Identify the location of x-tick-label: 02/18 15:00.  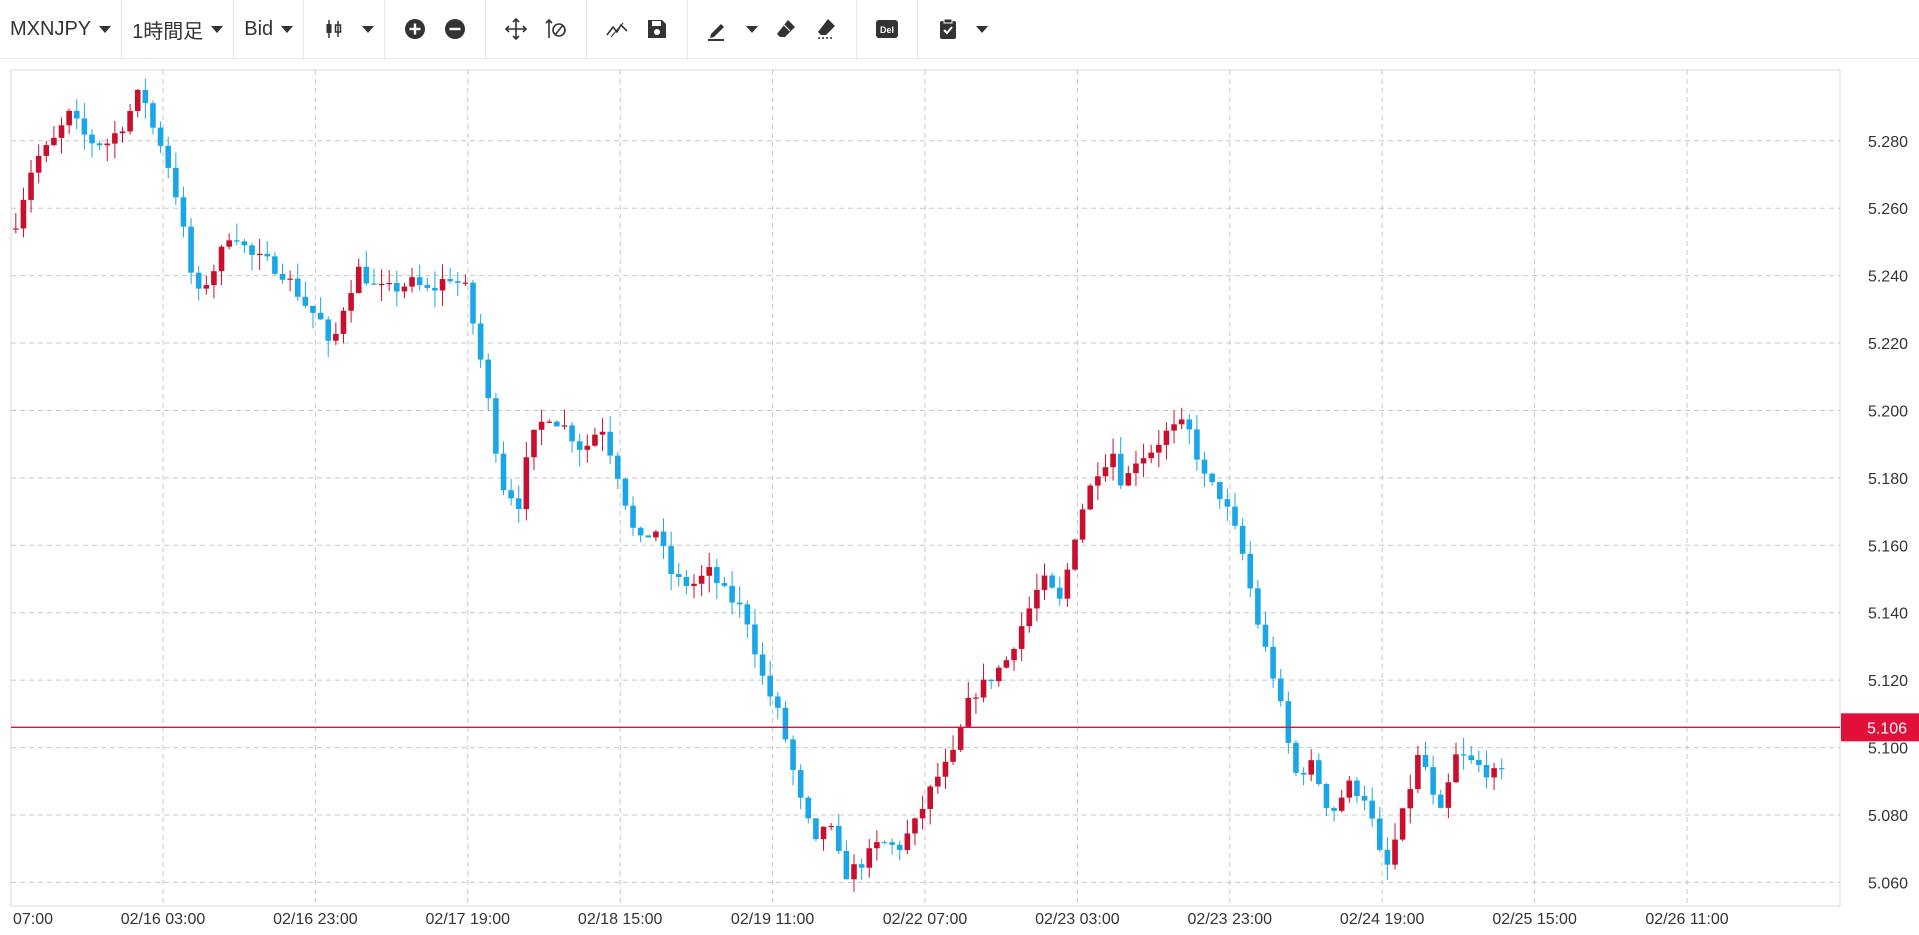
(620, 919).